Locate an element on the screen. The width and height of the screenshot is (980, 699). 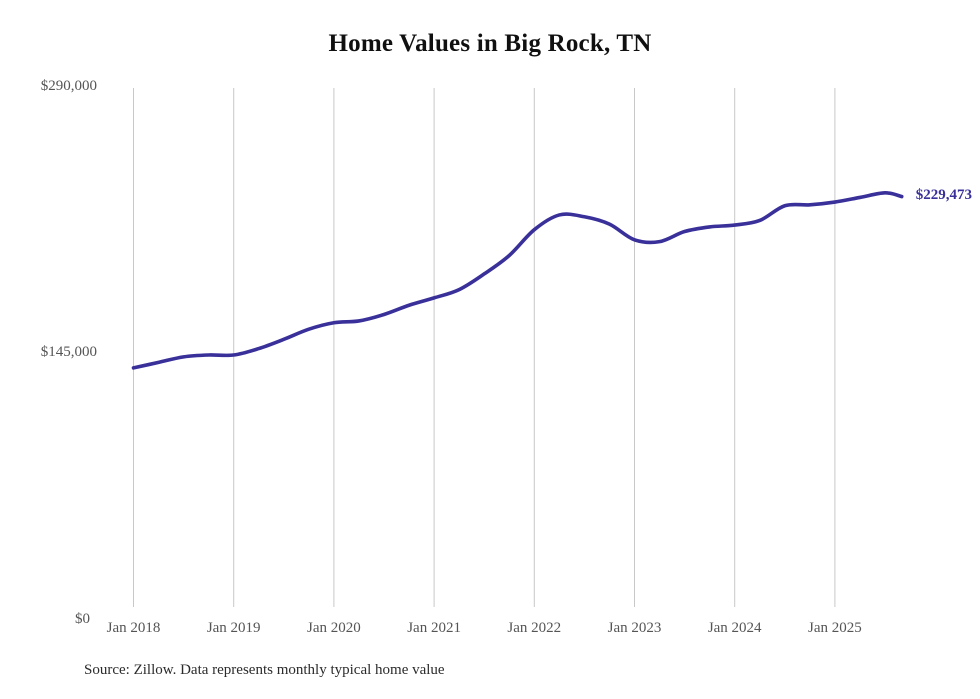
chart-title: Home Values in Big Rock, TN is located at coordinates (490, 43).